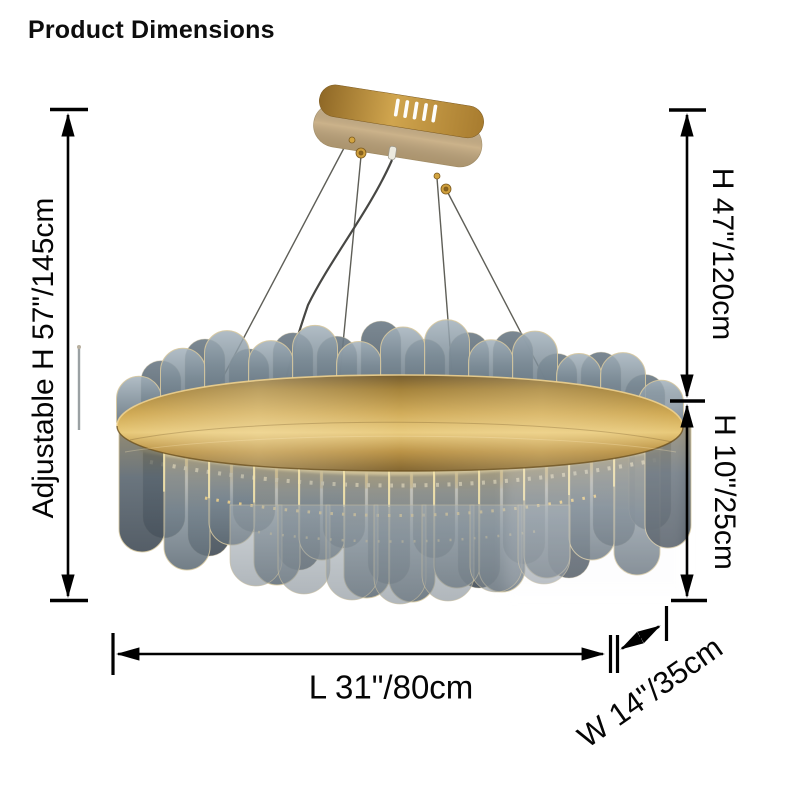 This screenshot has width=800, height=800. I want to click on length-label: L 31"/80cm, so click(391, 687).